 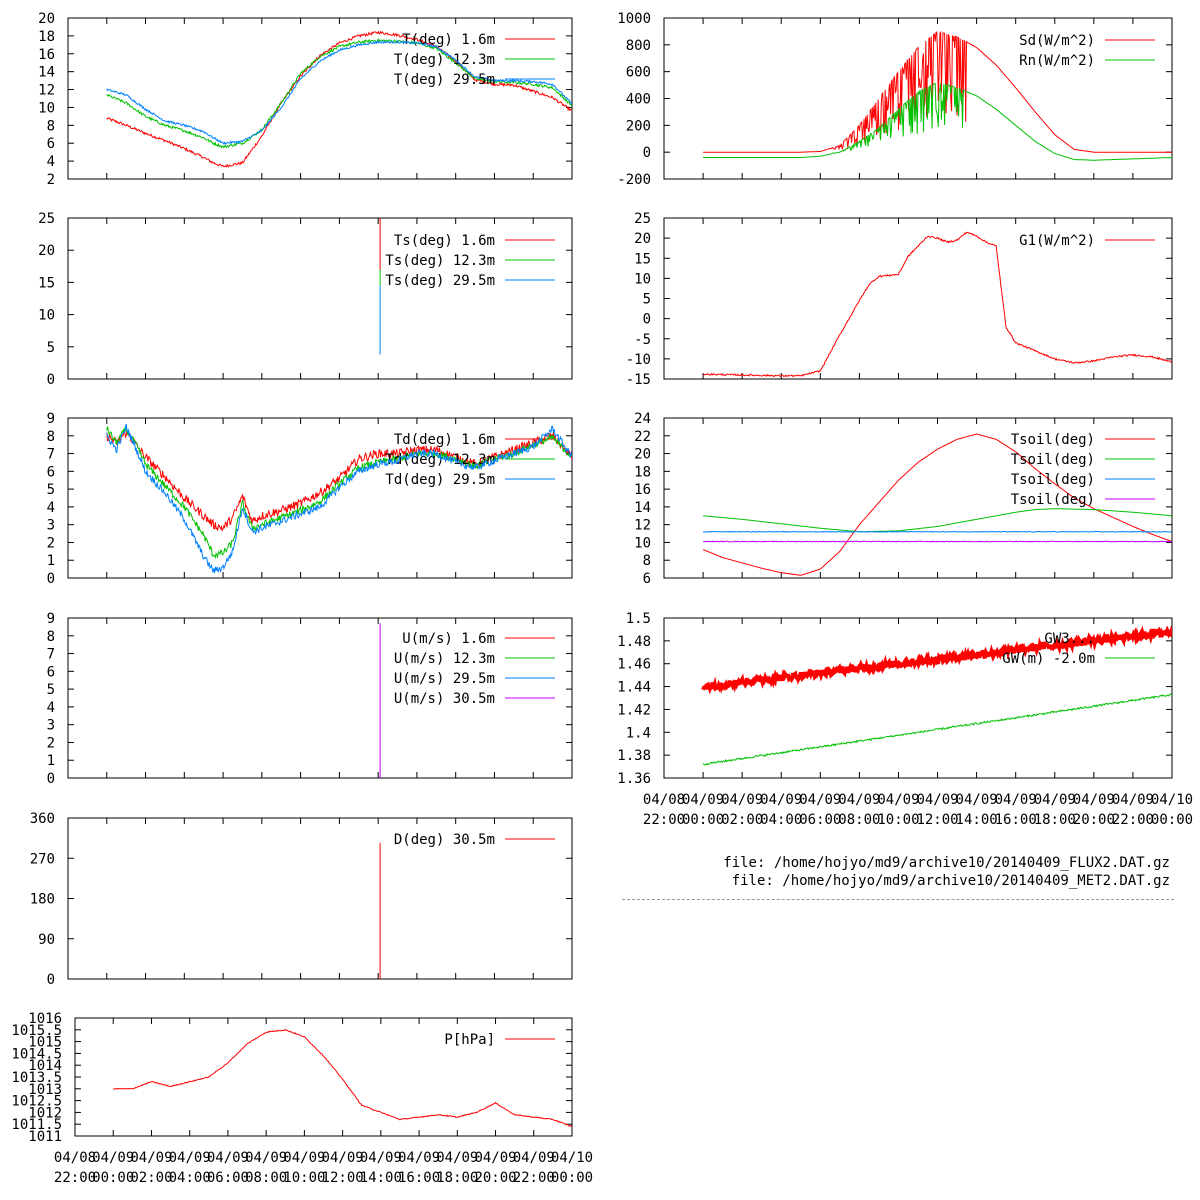 What do you see at coordinates (642, 259) in the screenshot?
I see `y-tick-label: 15` at bounding box center [642, 259].